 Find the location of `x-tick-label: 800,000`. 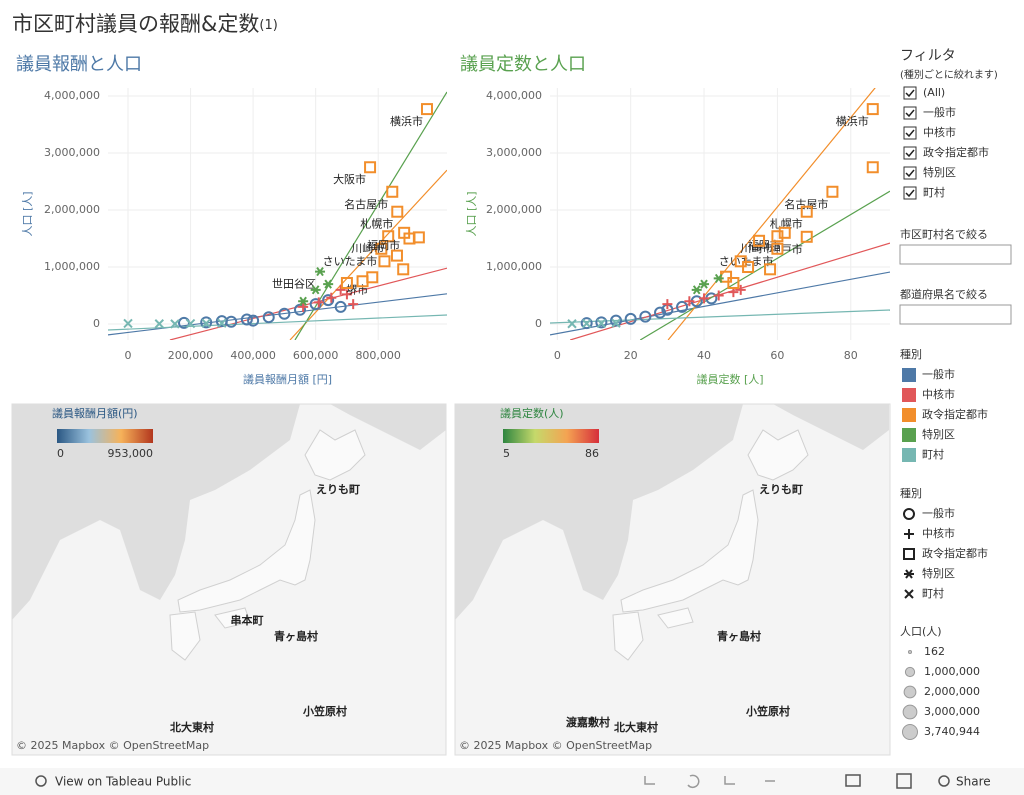

x-tick-label: 800,000 is located at coordinates (378, 355).